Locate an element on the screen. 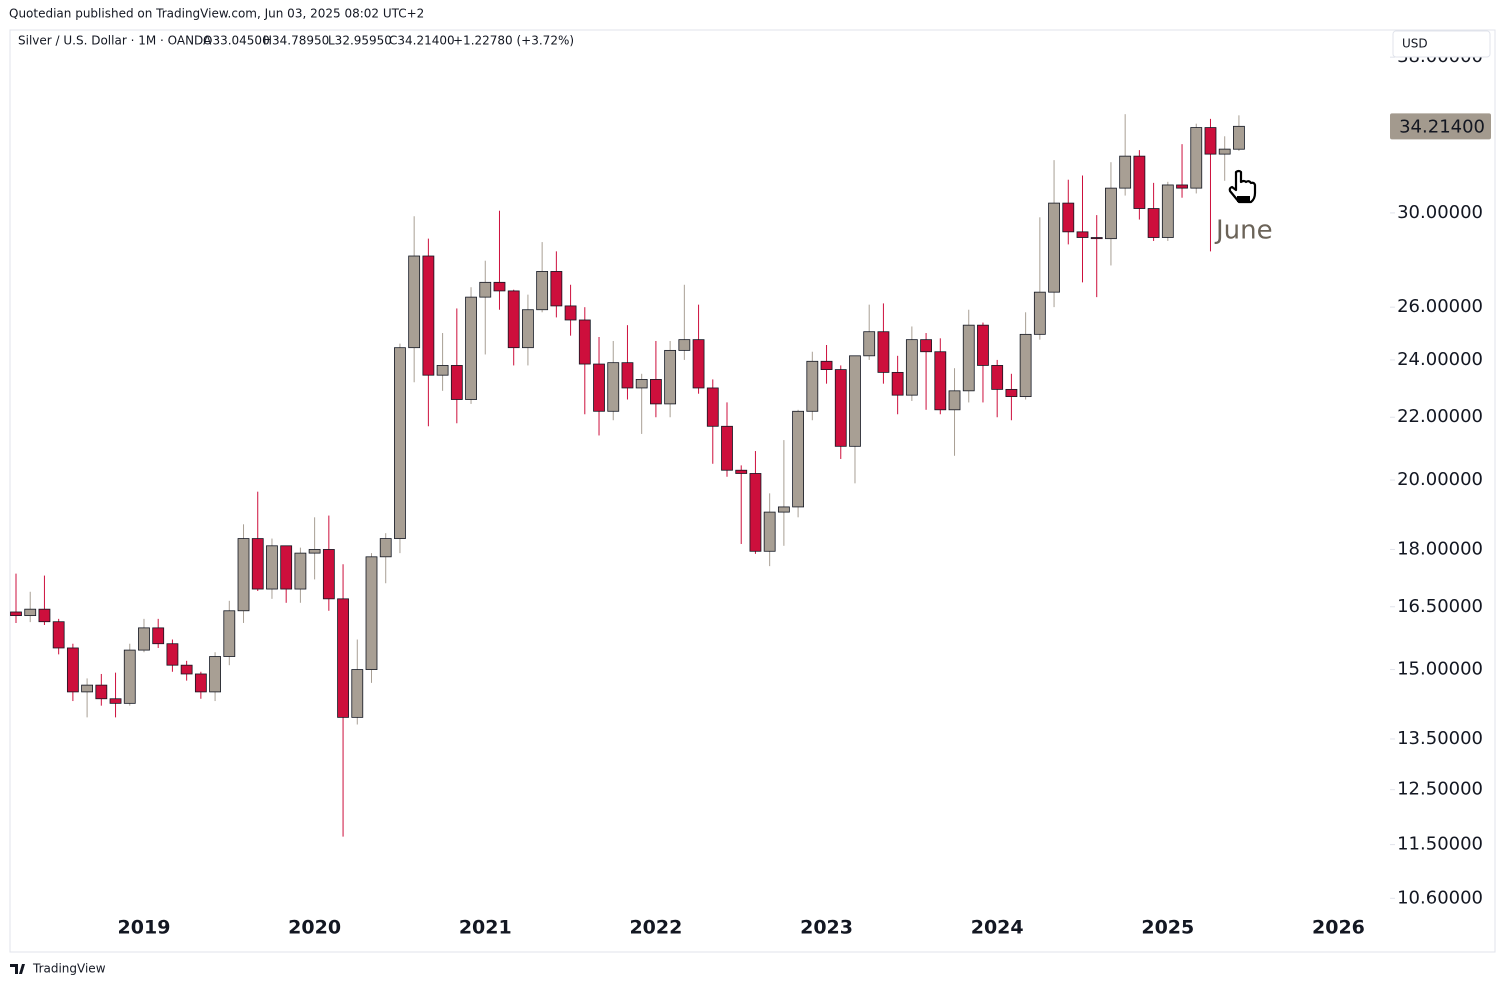 The width and height of the screenshot is (1505, 987). readout-open: O33.04500 is located at coordinates (236, 41).